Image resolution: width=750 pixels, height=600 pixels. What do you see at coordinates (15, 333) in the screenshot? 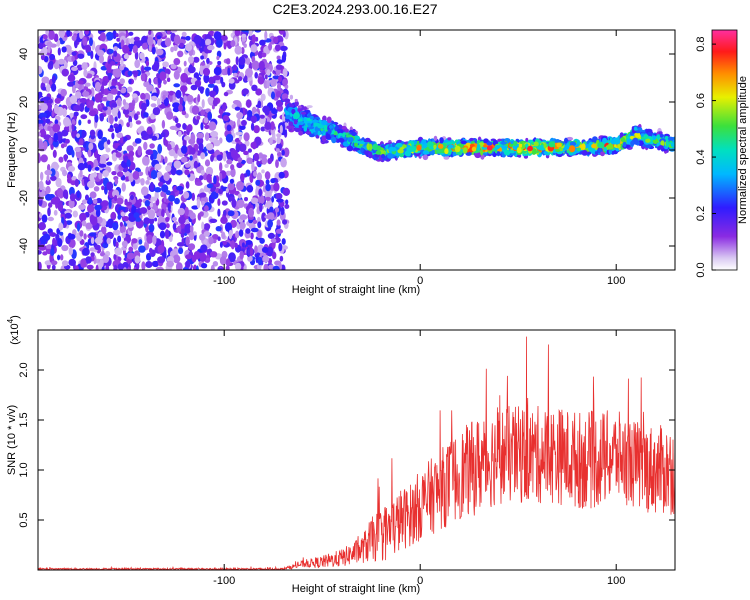
I see `snr-multiplier-base: (x10` at bounding box center [15, 333].